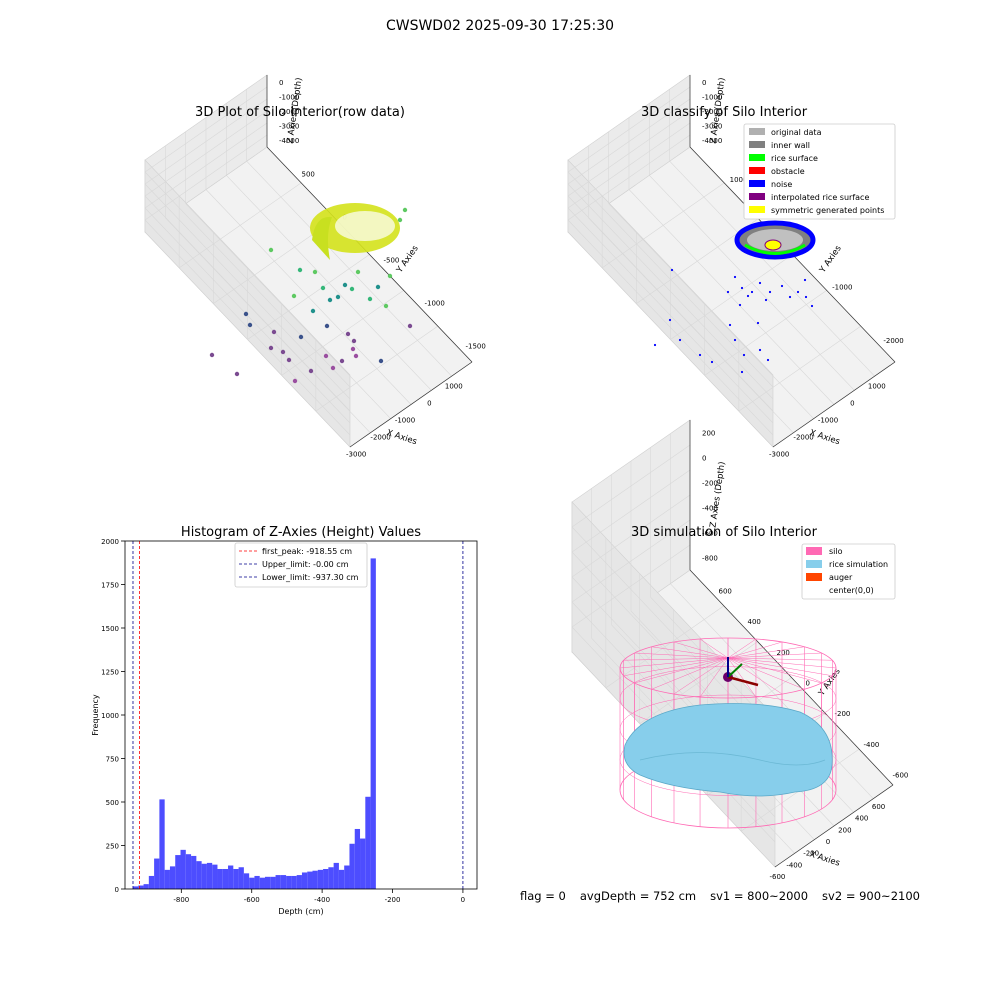 This screenshot has width=1000, height=1000. Describe the element at coordinates (783, 653) in the screenshot. I see `p4-y-tick-label: 200` at that location.